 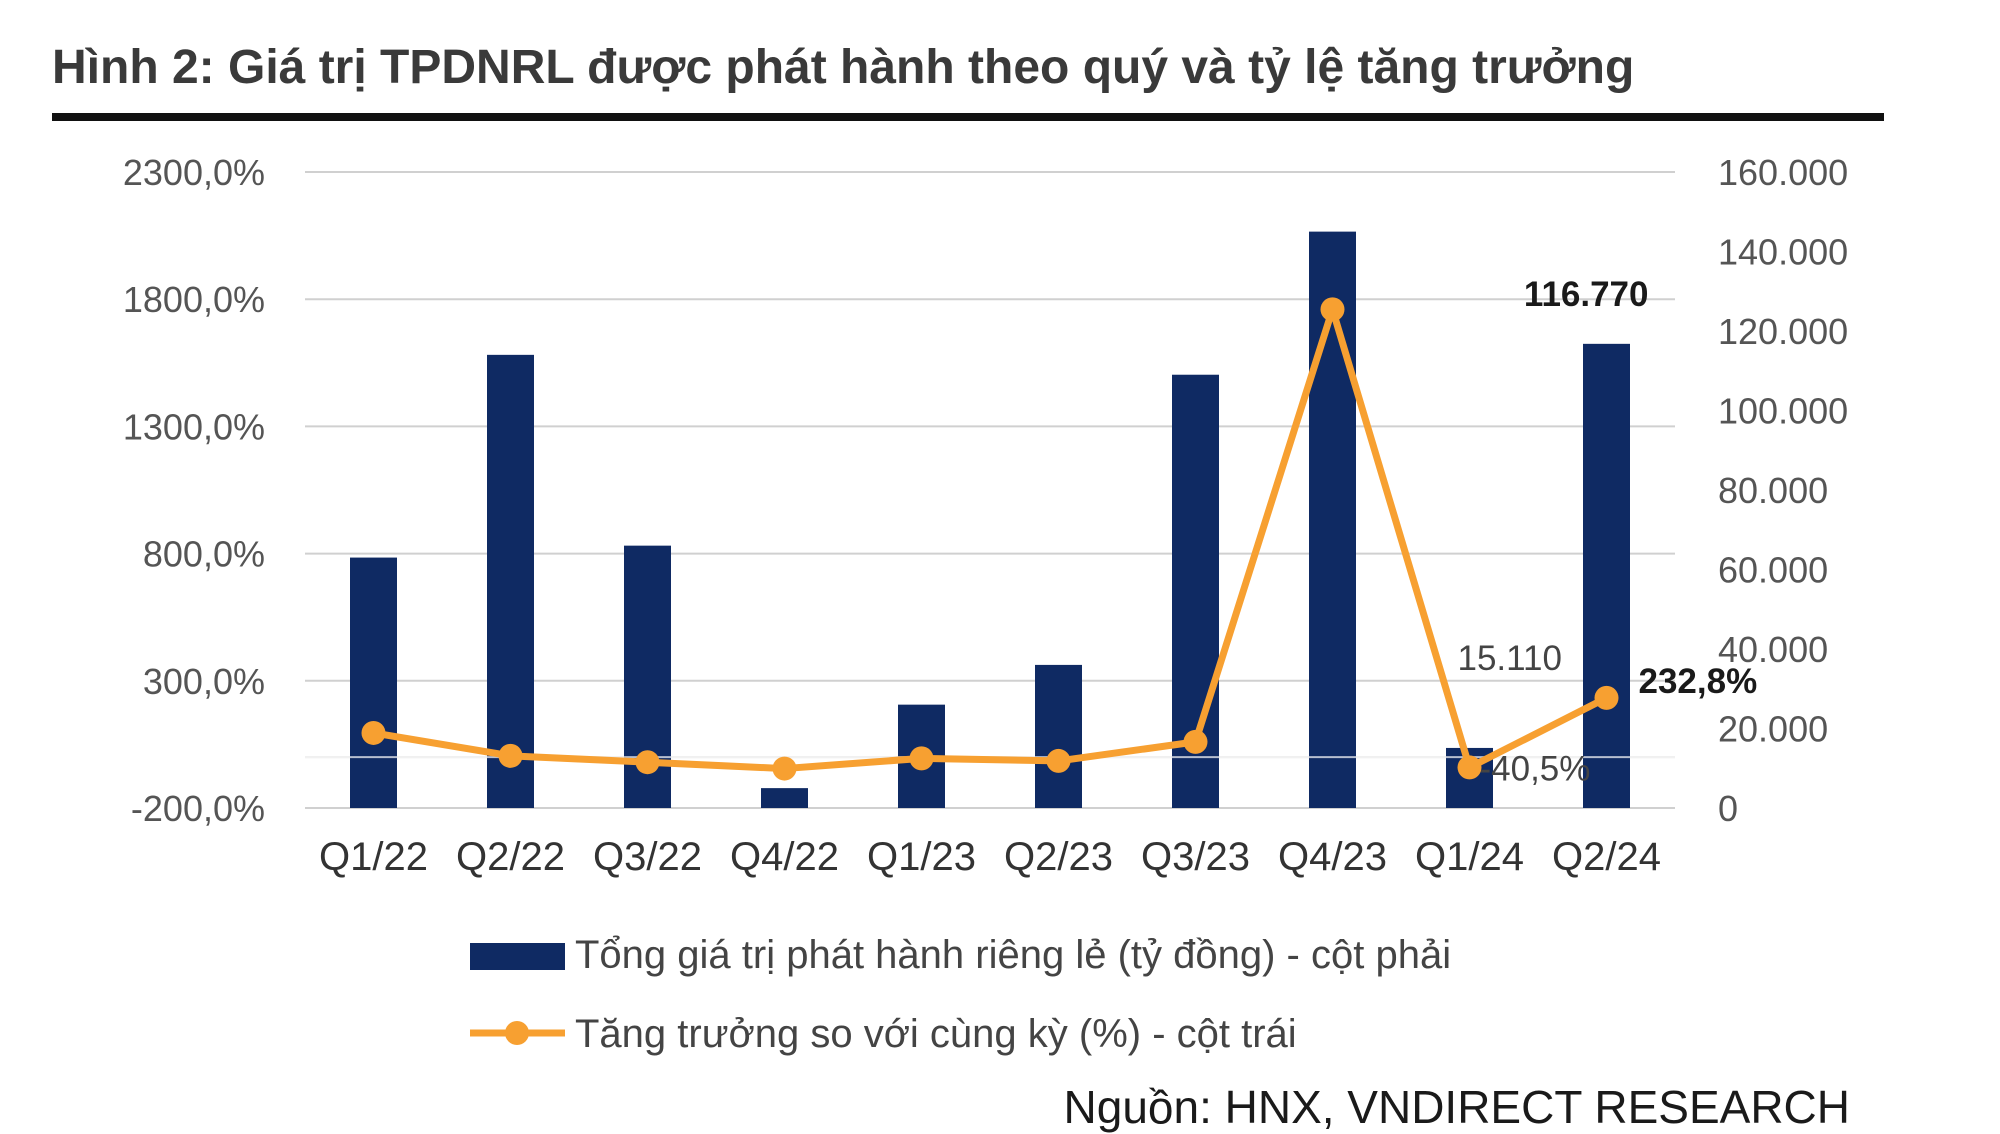 I want to click on right-tick-label: 100.000, so click(x=1783, y=411).